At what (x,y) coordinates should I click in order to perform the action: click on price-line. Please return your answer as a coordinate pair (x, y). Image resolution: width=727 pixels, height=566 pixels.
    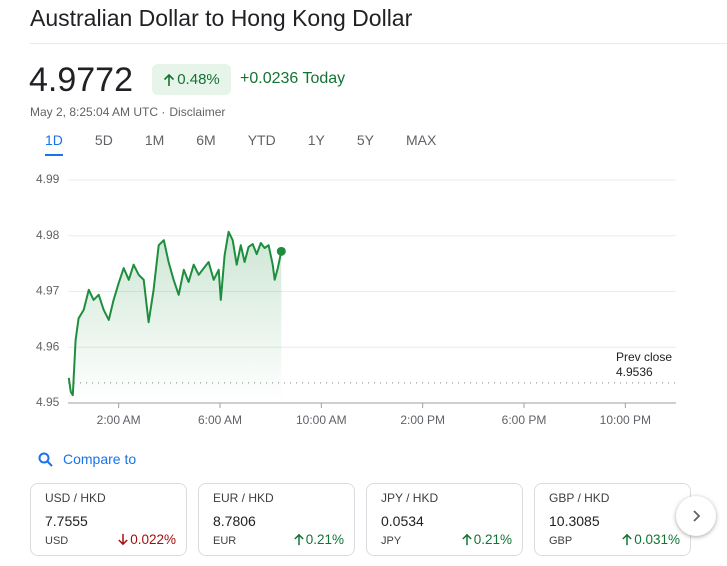
    Looking at the image, I should click on (175, 313).